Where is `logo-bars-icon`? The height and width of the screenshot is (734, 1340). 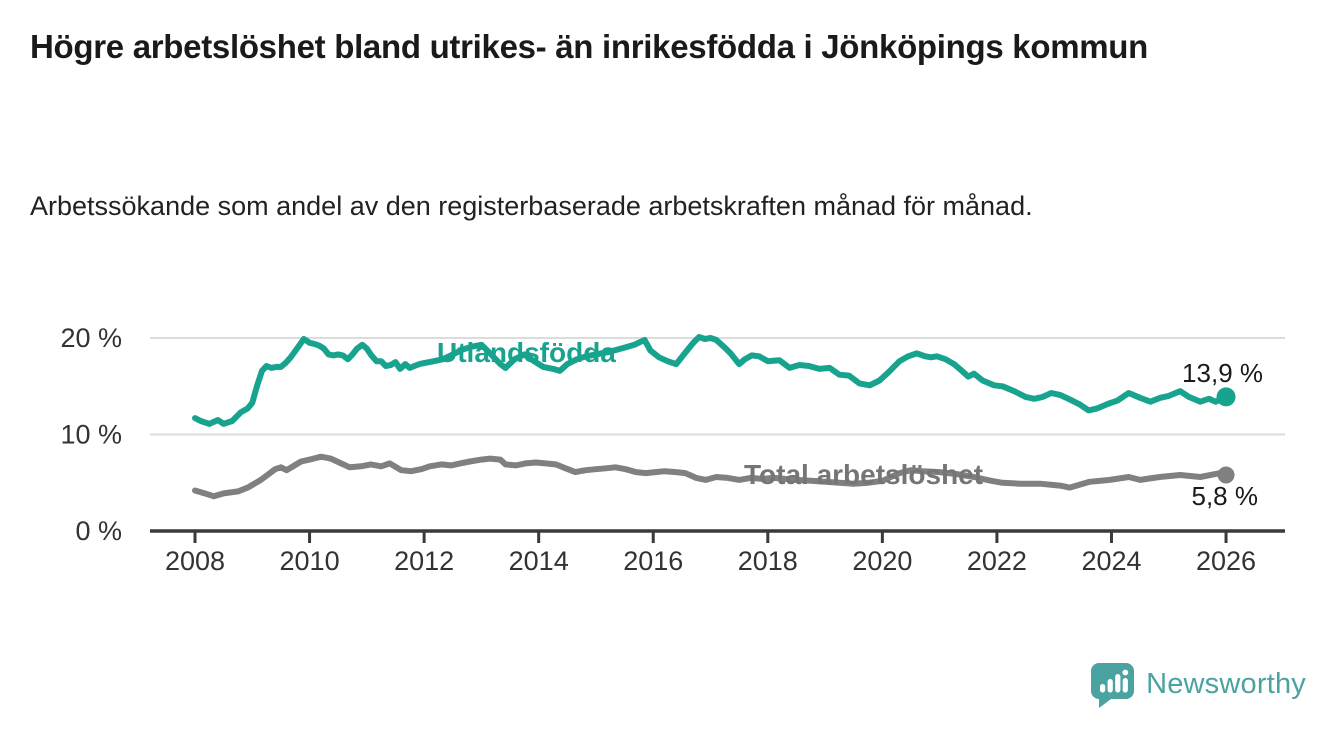 logo-bars-icon is located at coordinates (1114, 681).